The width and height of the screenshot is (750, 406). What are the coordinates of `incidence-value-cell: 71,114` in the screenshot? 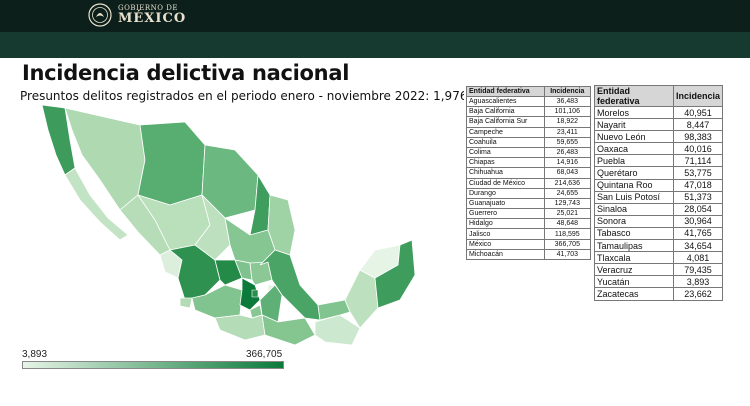 It's located at (698, 161).